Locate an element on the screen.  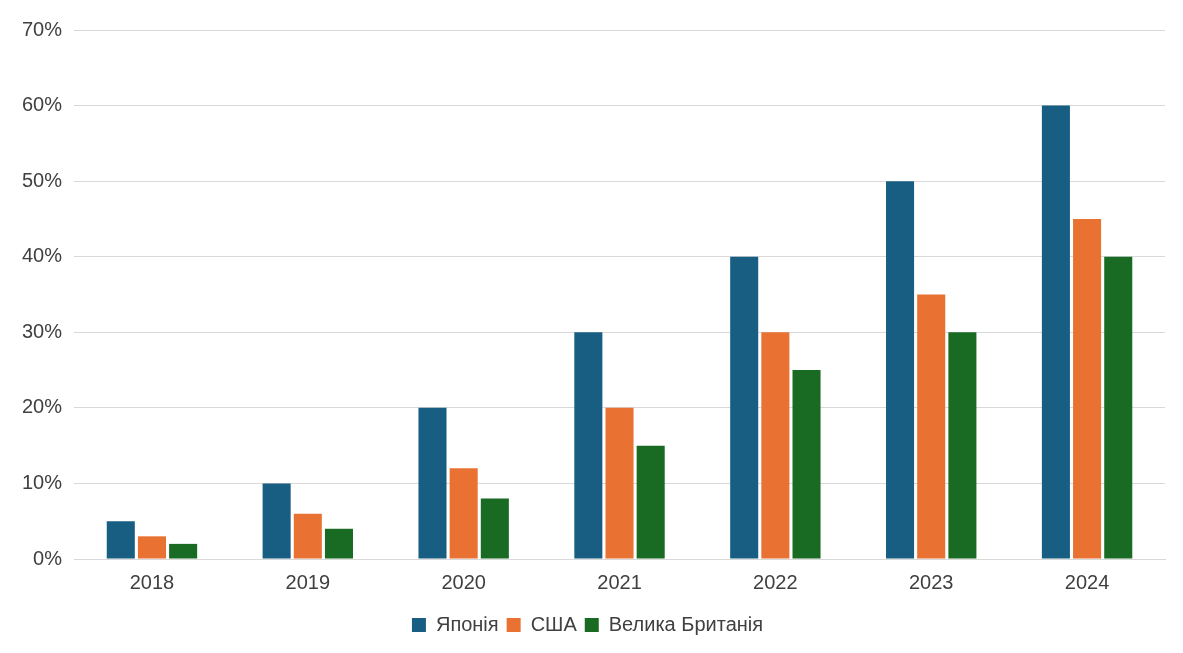
y-tick-label: 70% is located at coordinates (42, 28).